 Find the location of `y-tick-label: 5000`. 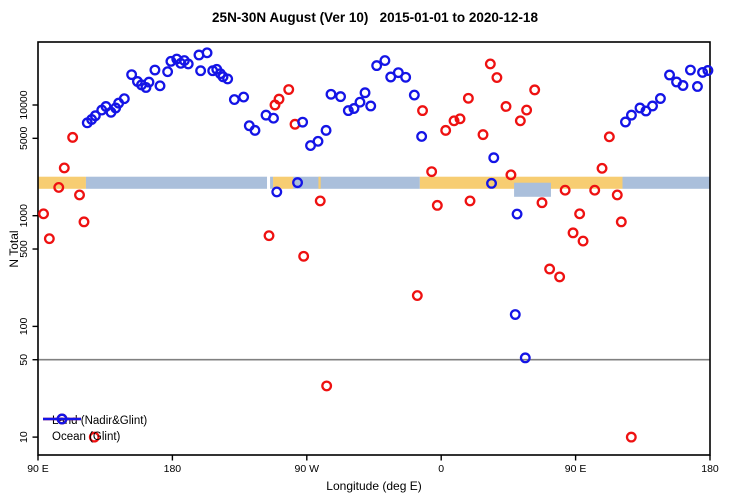

y-tick-label: 5000 is located at coordinates (24, 138).